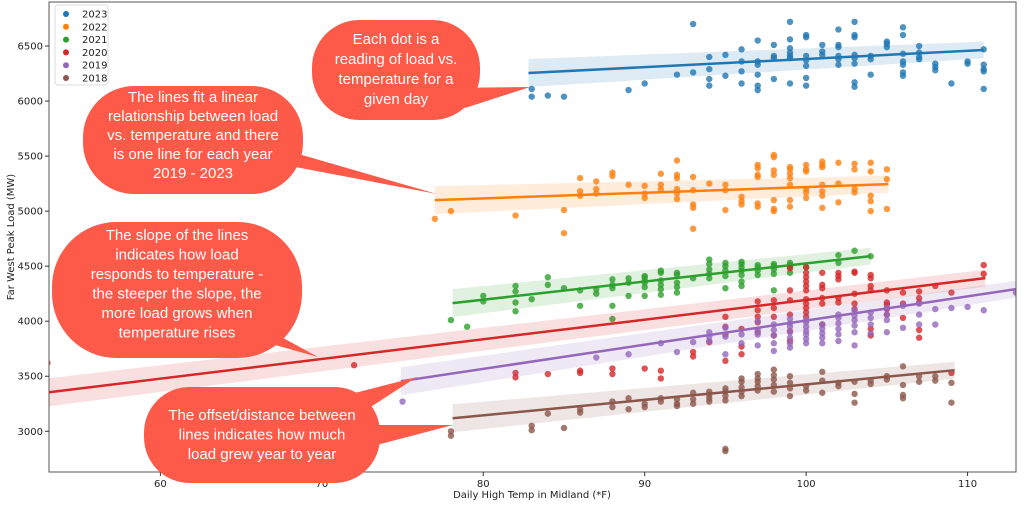  Describe the element at coordinates (30, 102) in the screenshot. I see `y-tick-label: 6000` at that location.